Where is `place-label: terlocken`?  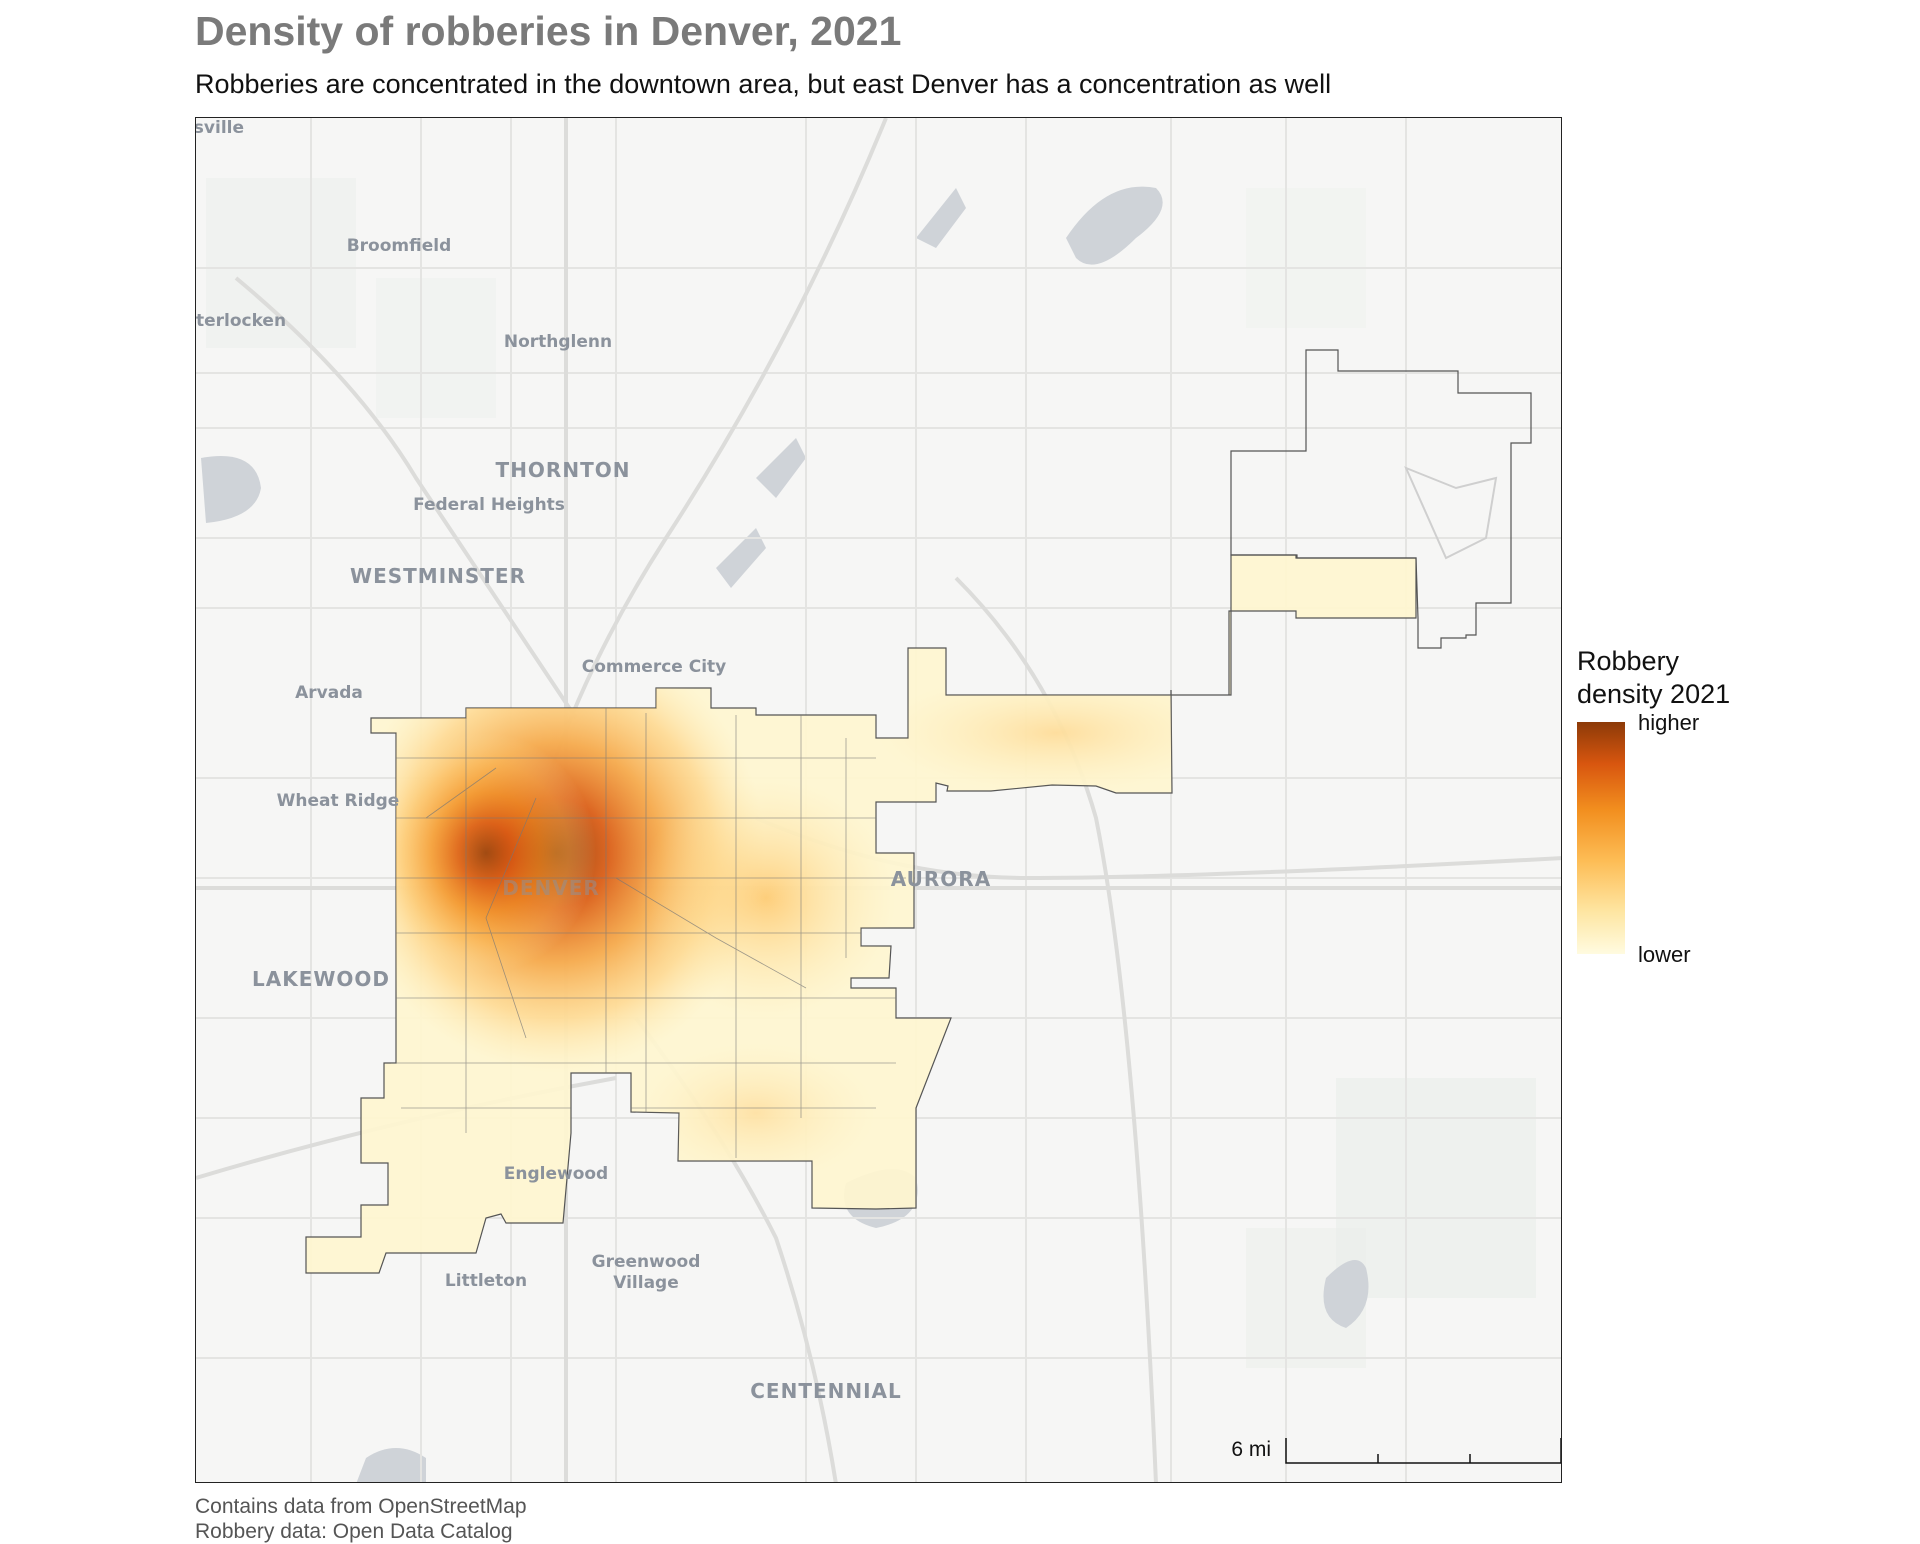 place-label: terlocken is located at coordinates (241, 321).